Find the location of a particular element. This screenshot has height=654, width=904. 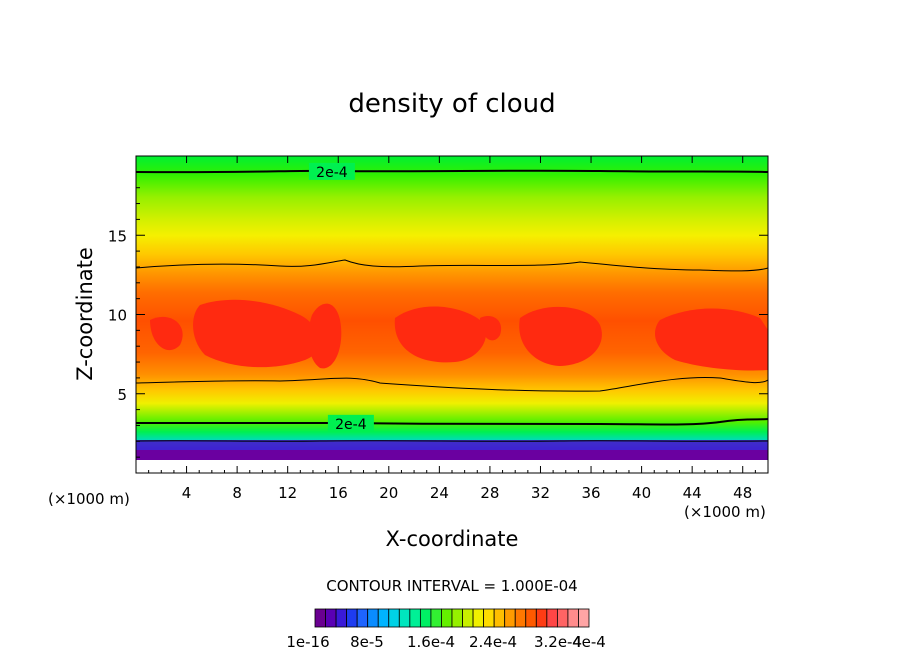

x-tick-label: 28 is located at coordinates (489, 493).